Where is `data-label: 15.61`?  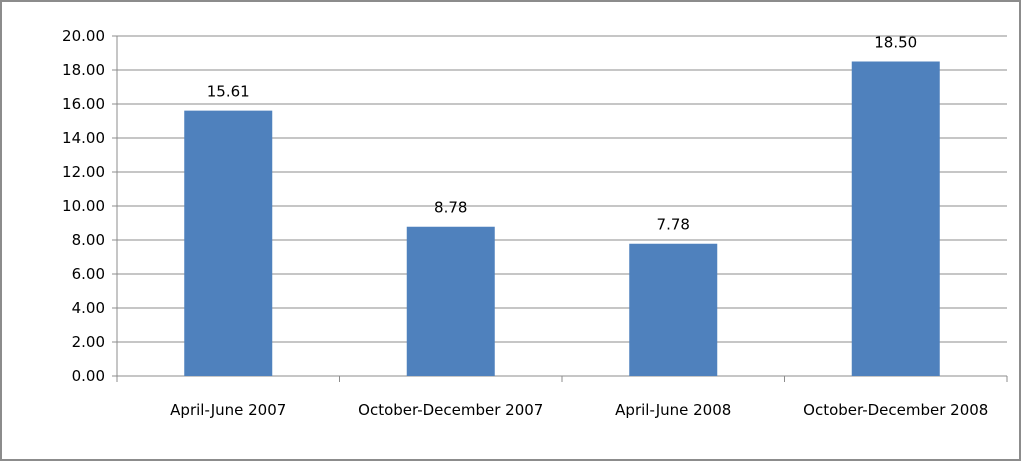
data-label: 15.61 is located at coordinates (228, 92).